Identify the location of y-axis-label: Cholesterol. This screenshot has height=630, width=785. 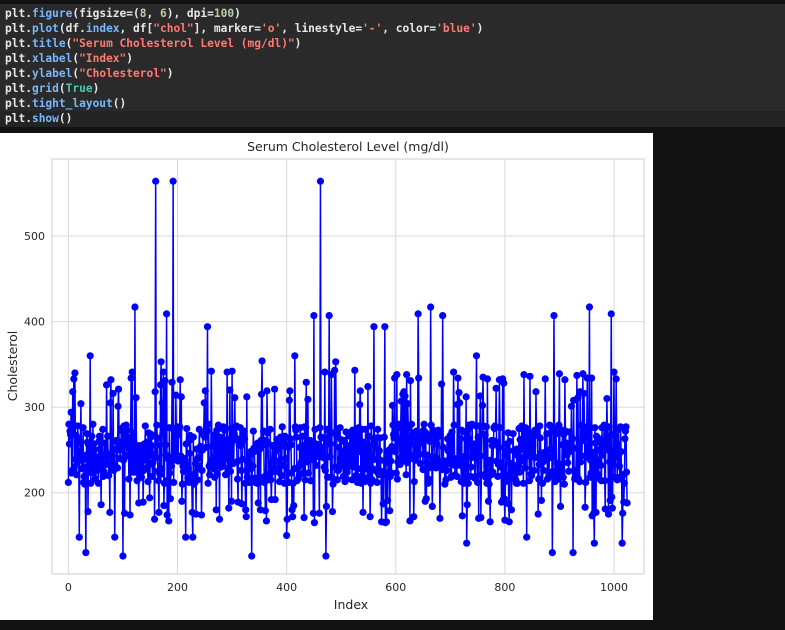
(12, 366).